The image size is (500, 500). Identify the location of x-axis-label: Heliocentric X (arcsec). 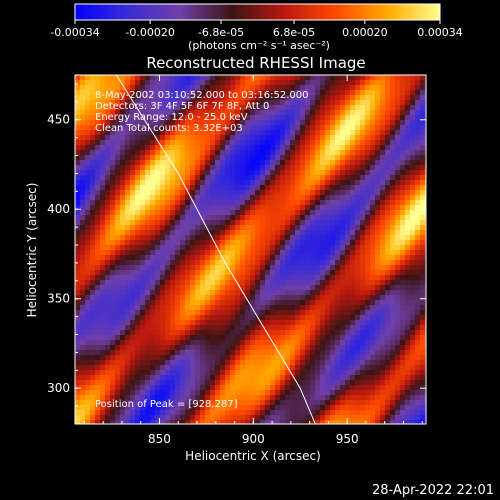
(253, 456).